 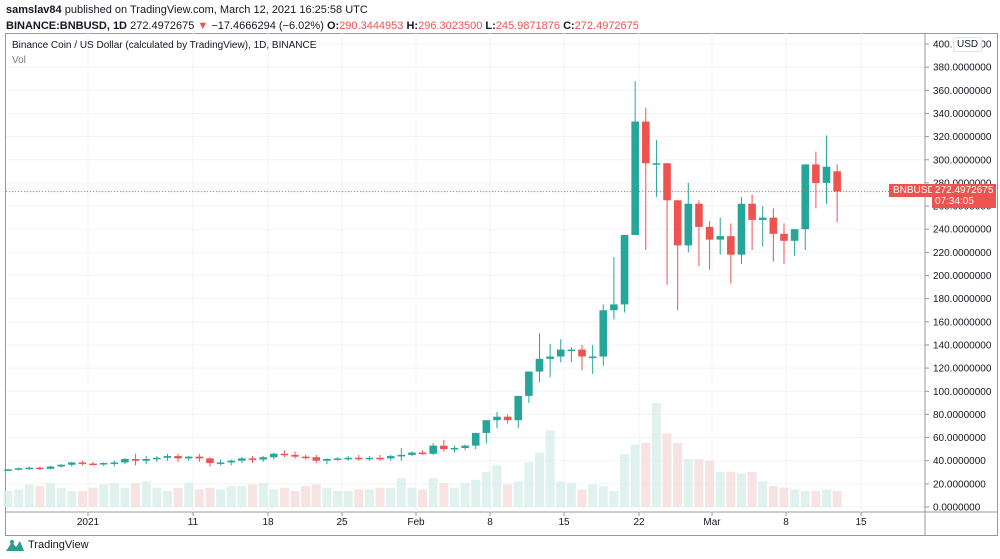 I want to click on close-label: C:, so click(x=569, y=26).